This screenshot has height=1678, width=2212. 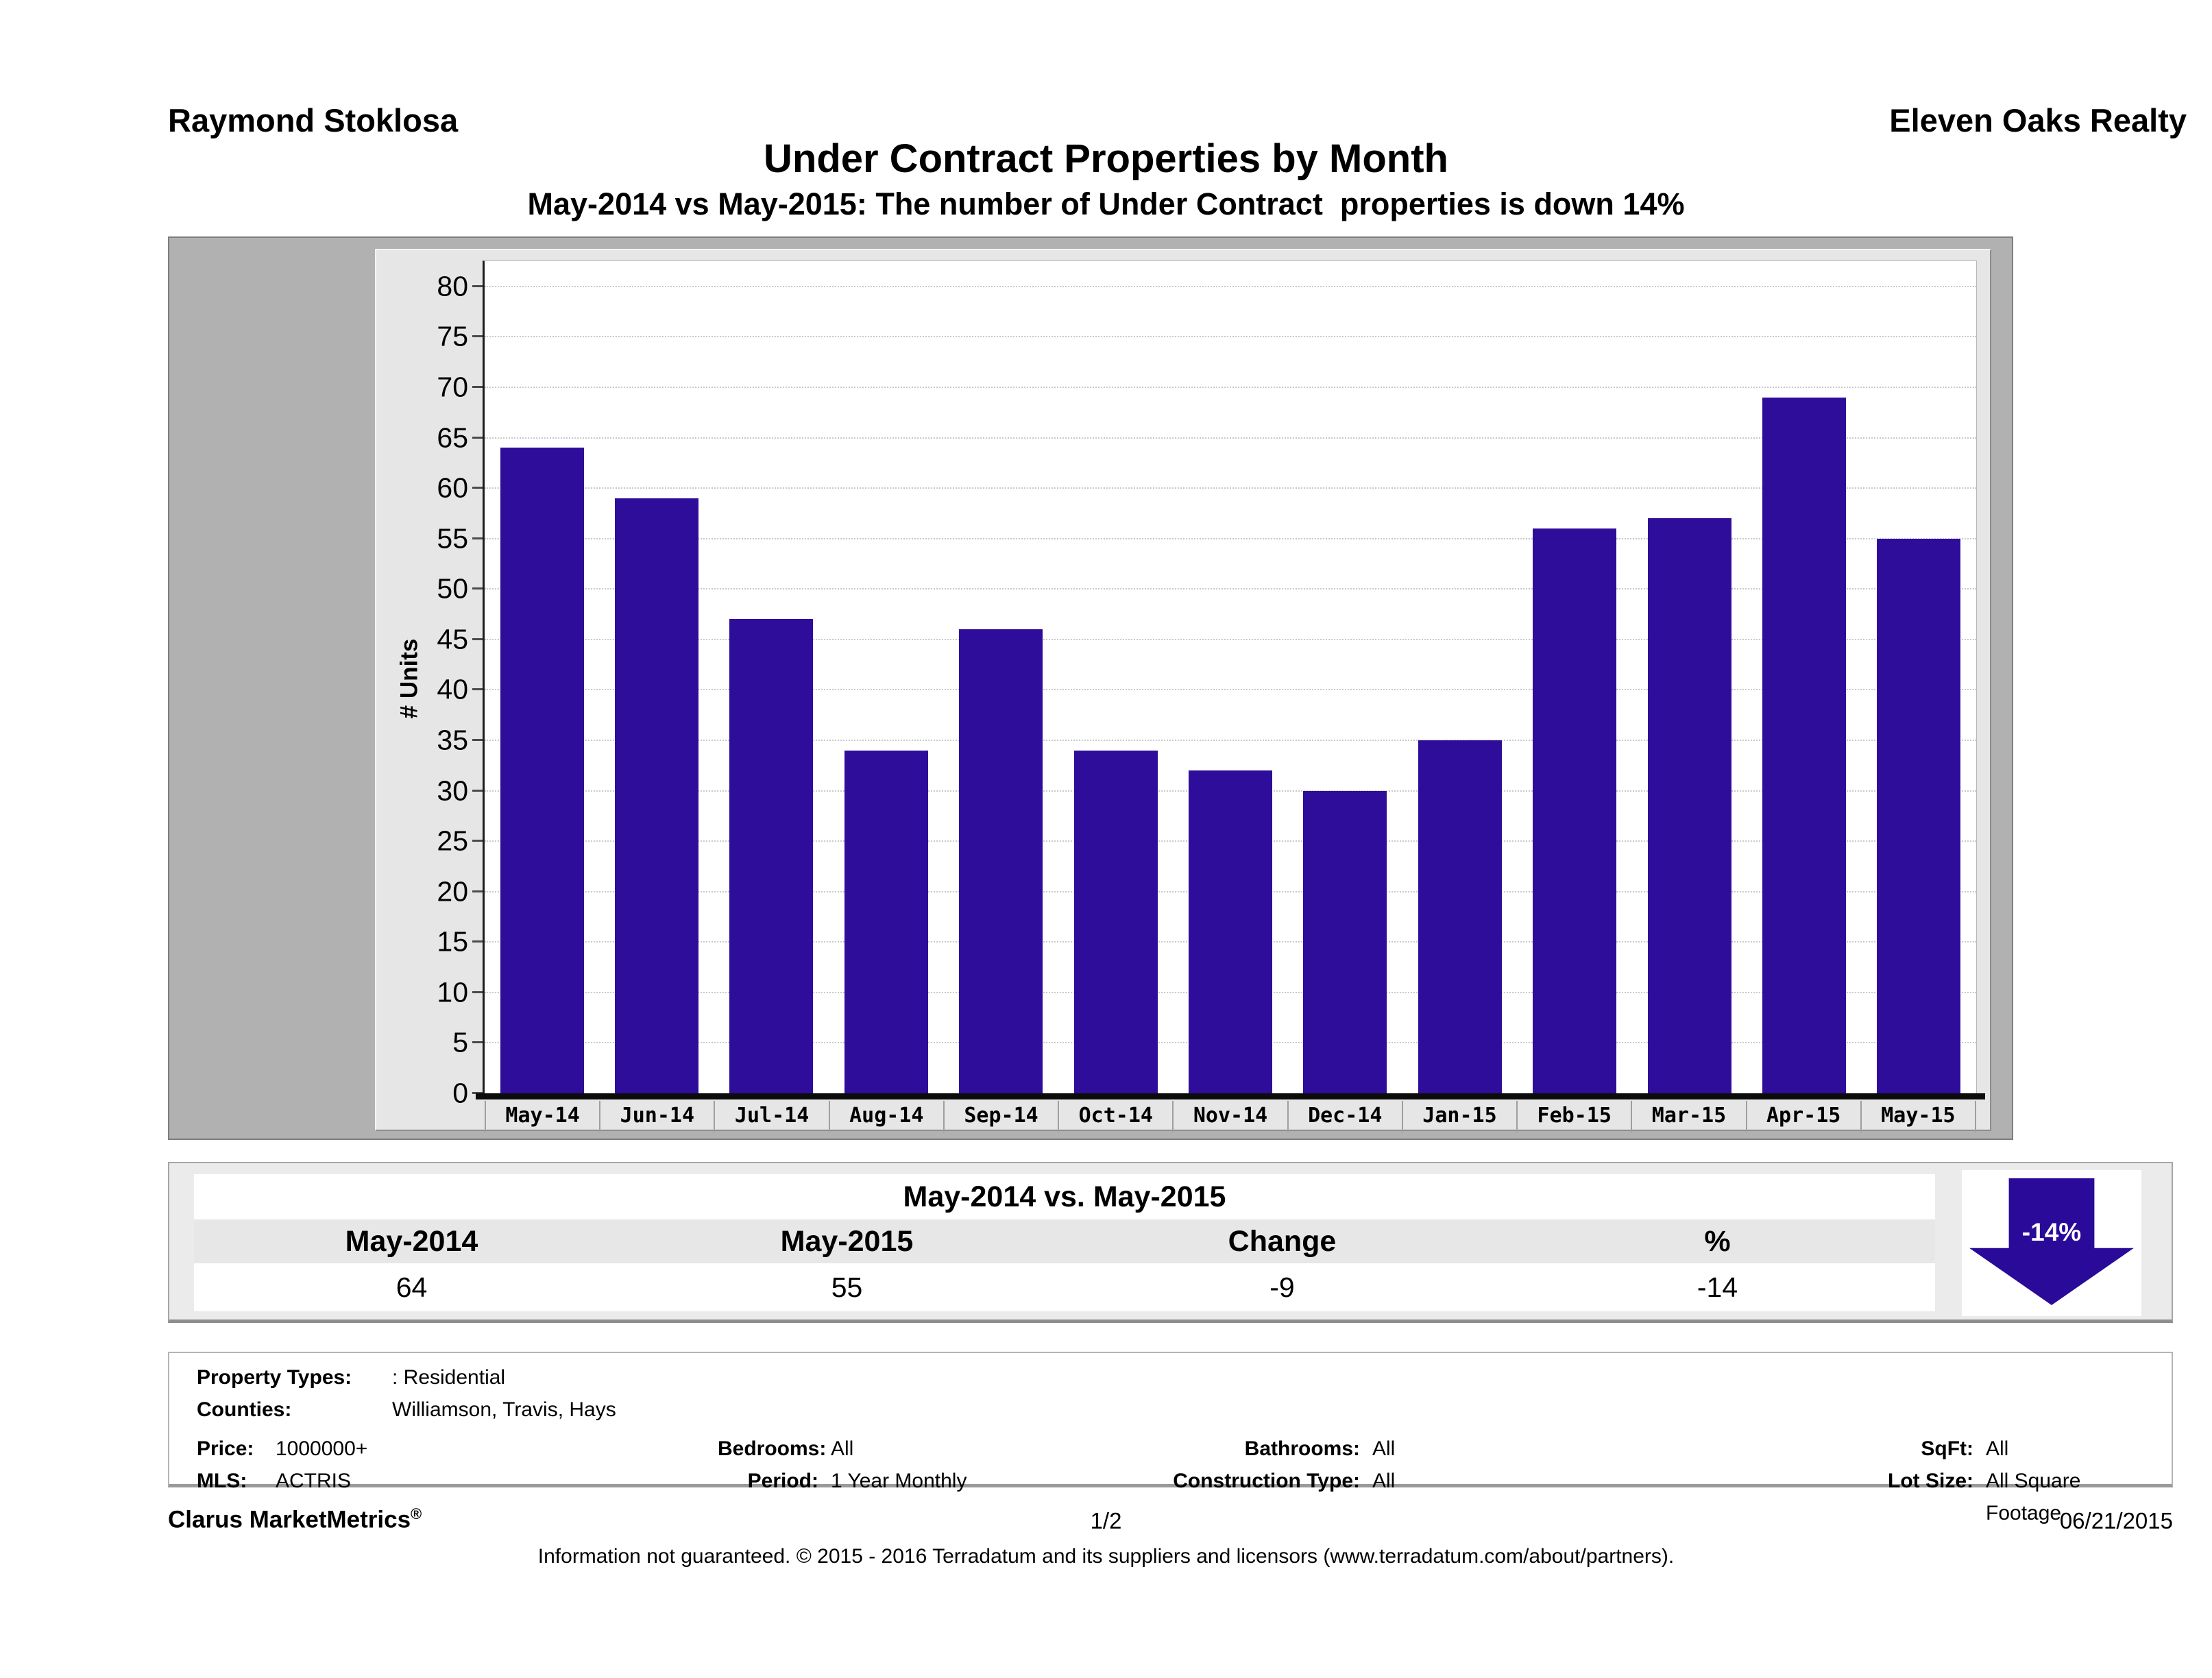 What do you see at coordinates (313, 120) in the screenshot?
I see `agent-name: Raymond Stoklosa` at bounding box center [313, 120].